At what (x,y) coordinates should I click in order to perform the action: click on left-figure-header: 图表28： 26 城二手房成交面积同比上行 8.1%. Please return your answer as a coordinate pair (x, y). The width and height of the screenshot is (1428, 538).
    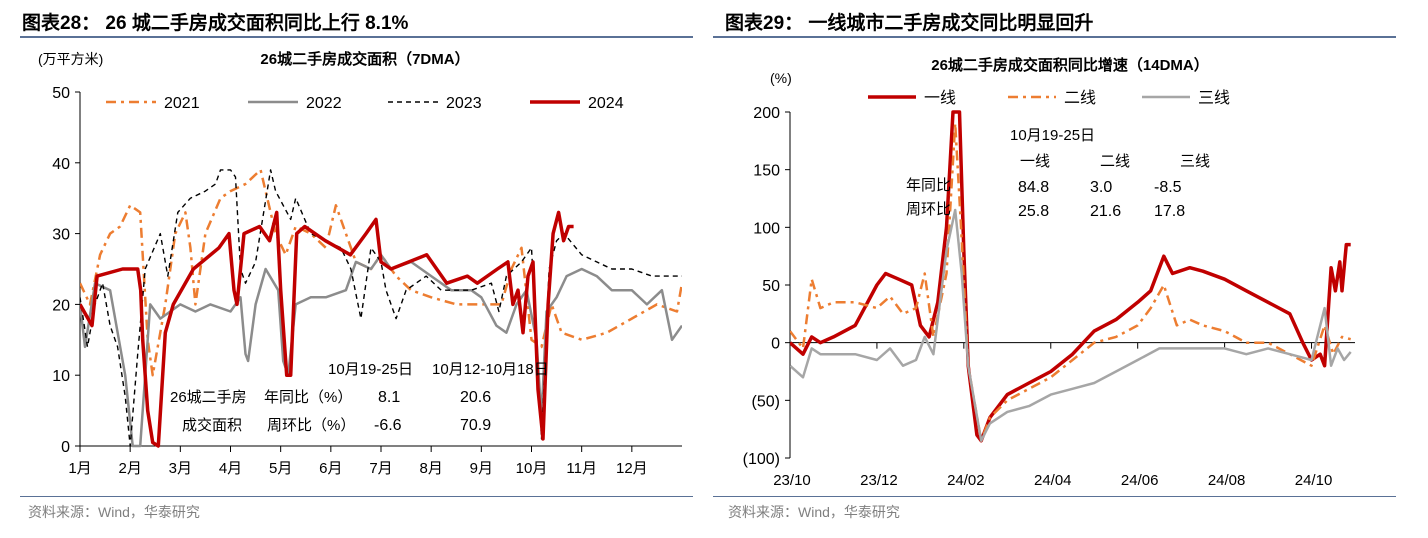
    Looking at the image, I should click on (215, 23).